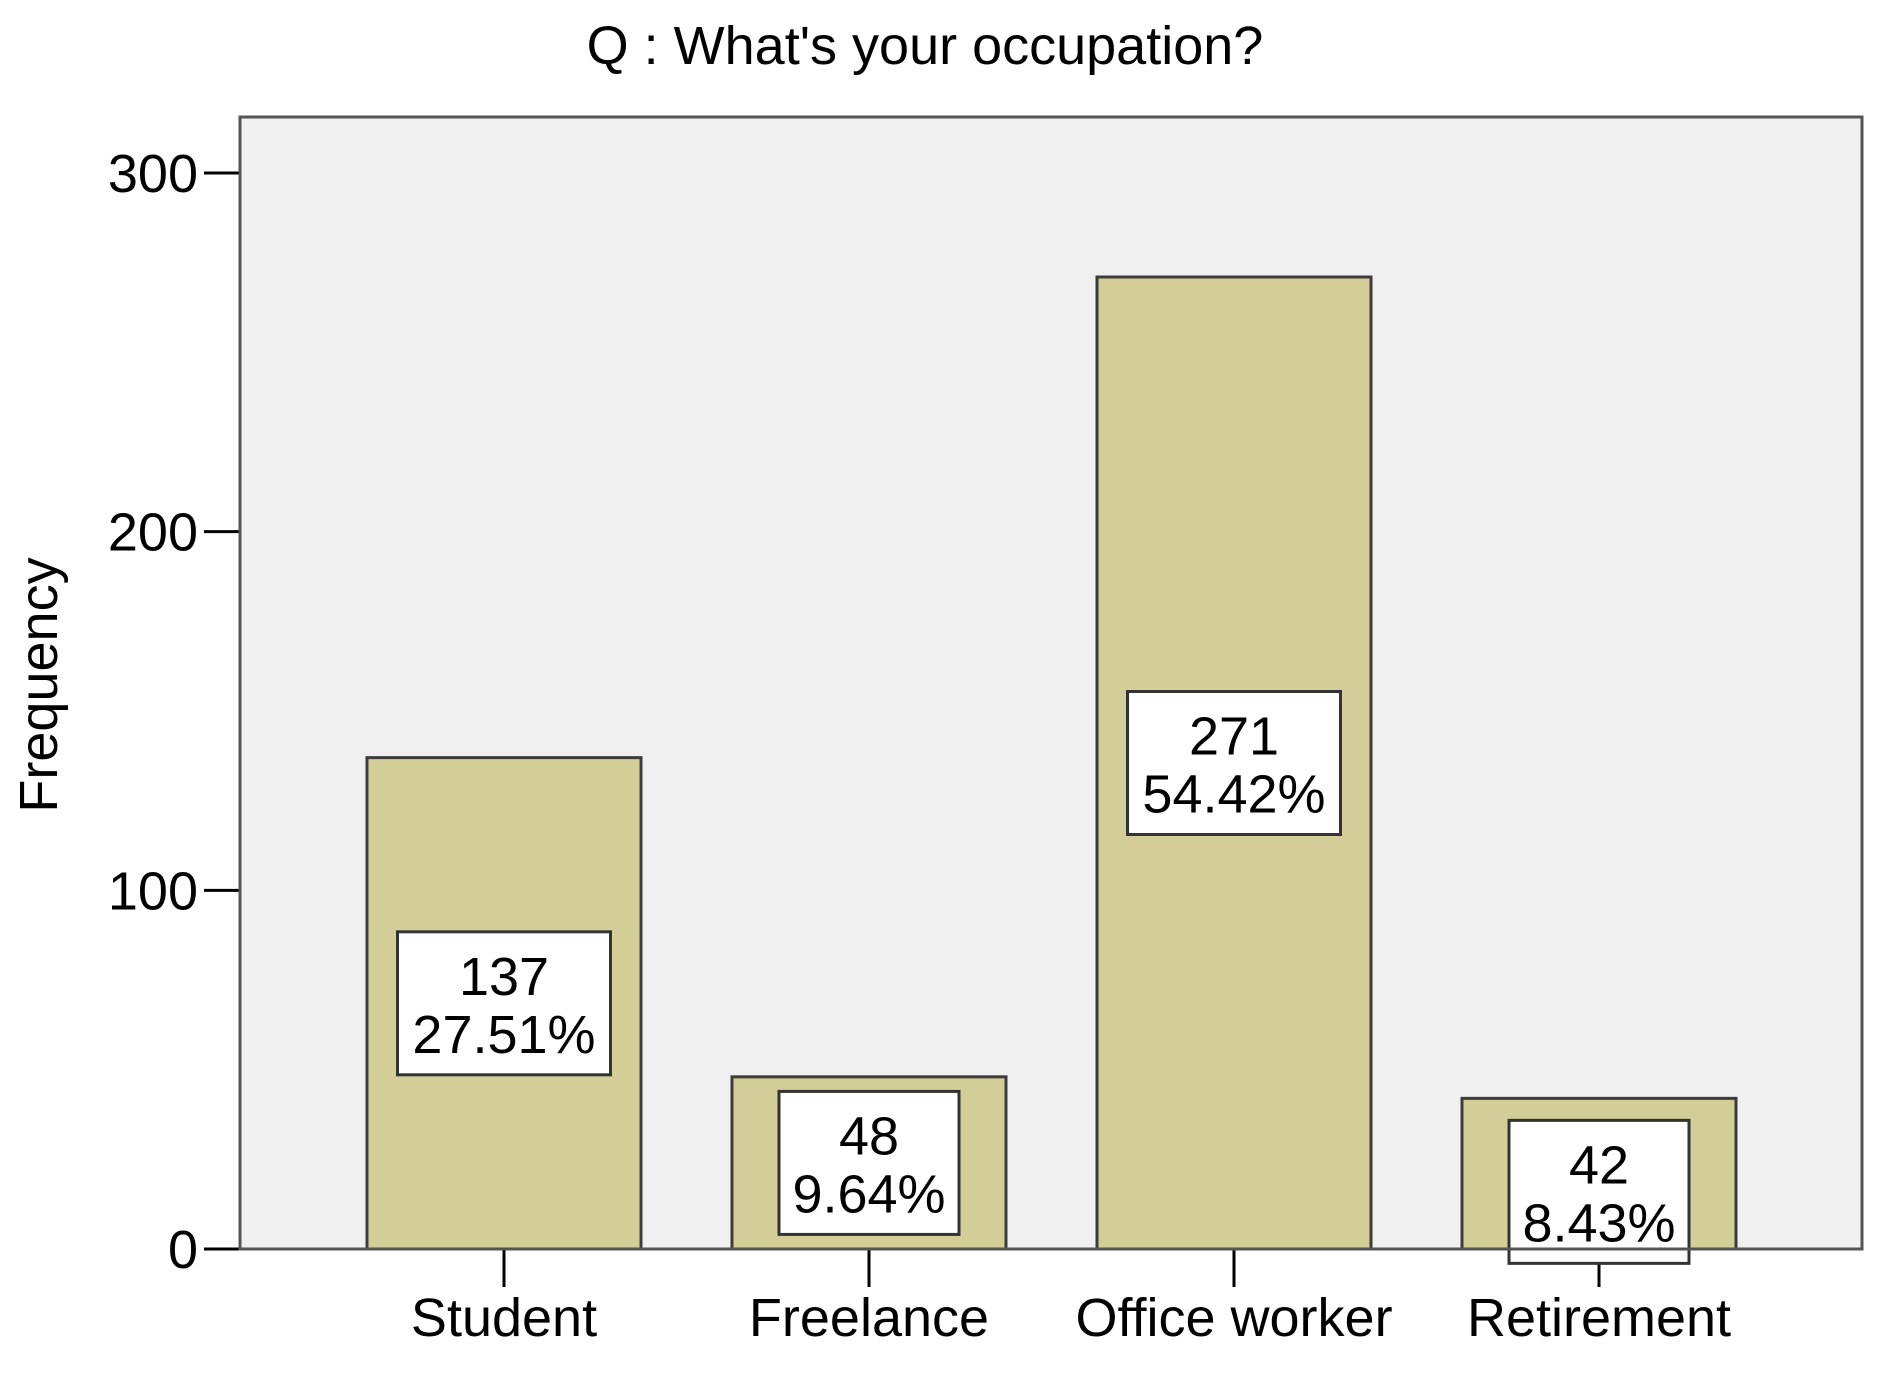  Describe the element at coordinates (868, 1194) in the screenshot. I see `data-label-percent: 9.64%` at that location.